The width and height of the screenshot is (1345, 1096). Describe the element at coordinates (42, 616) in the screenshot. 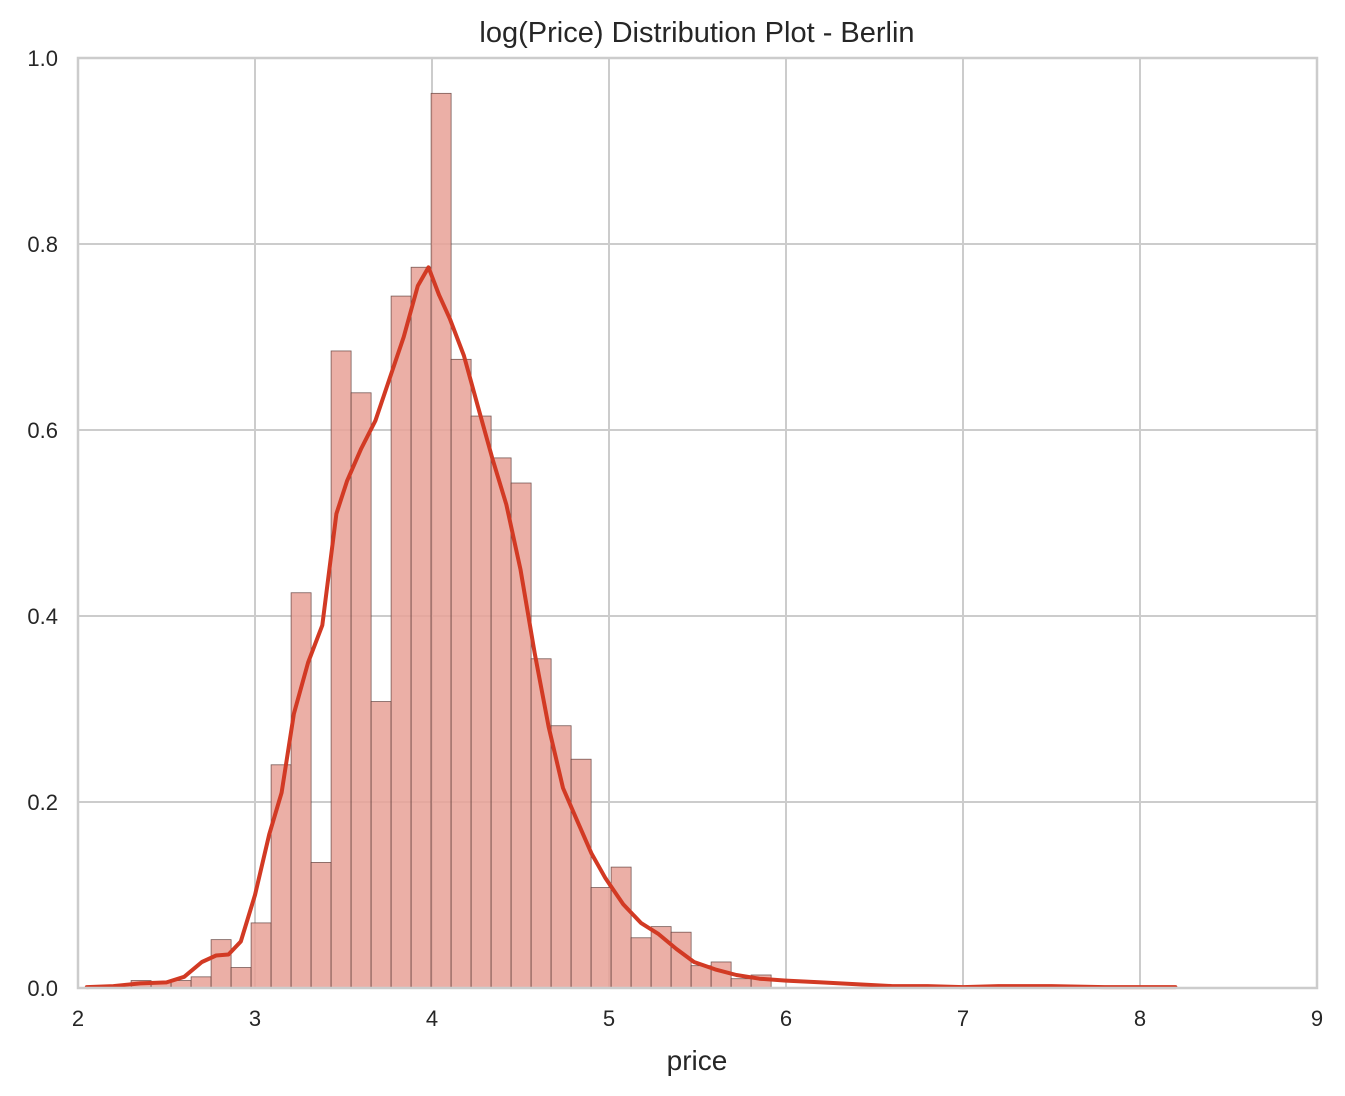

I see `y-tick-label: 0.4` at that location.